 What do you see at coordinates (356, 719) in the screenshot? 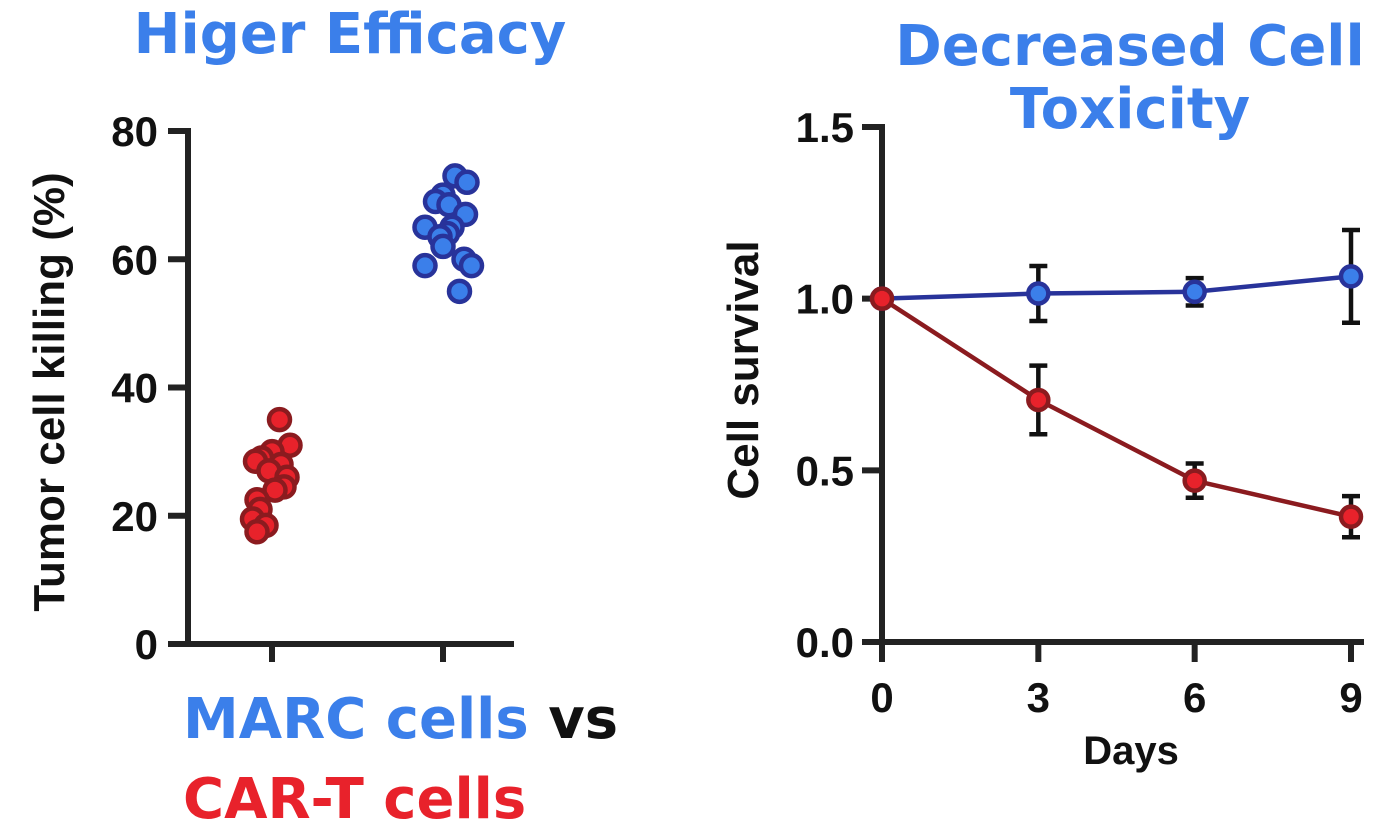
I see `legend-marc-cells: MARC cells` at bounding box center [356, 719].